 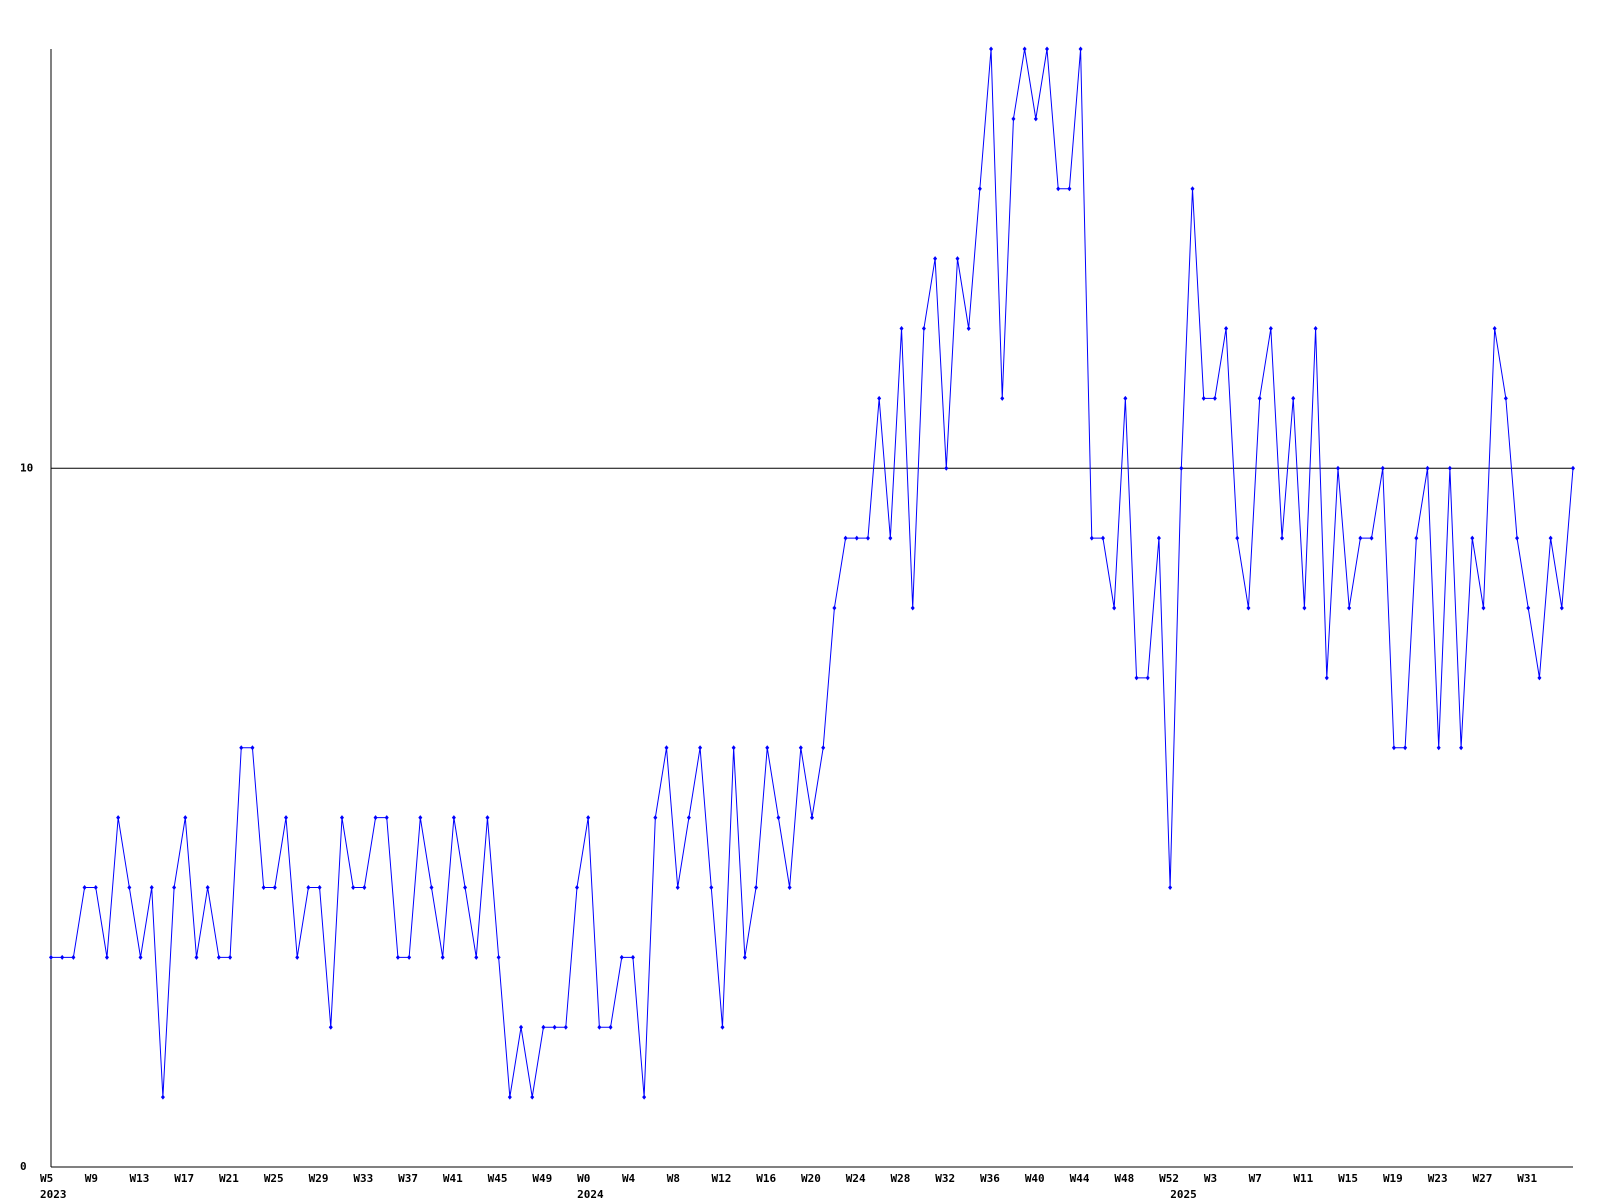 What do you see at coordinates (1255, 1178) in the screenshot?
I see `x-tick-label: W7` at bounding box center [1255, 1178].